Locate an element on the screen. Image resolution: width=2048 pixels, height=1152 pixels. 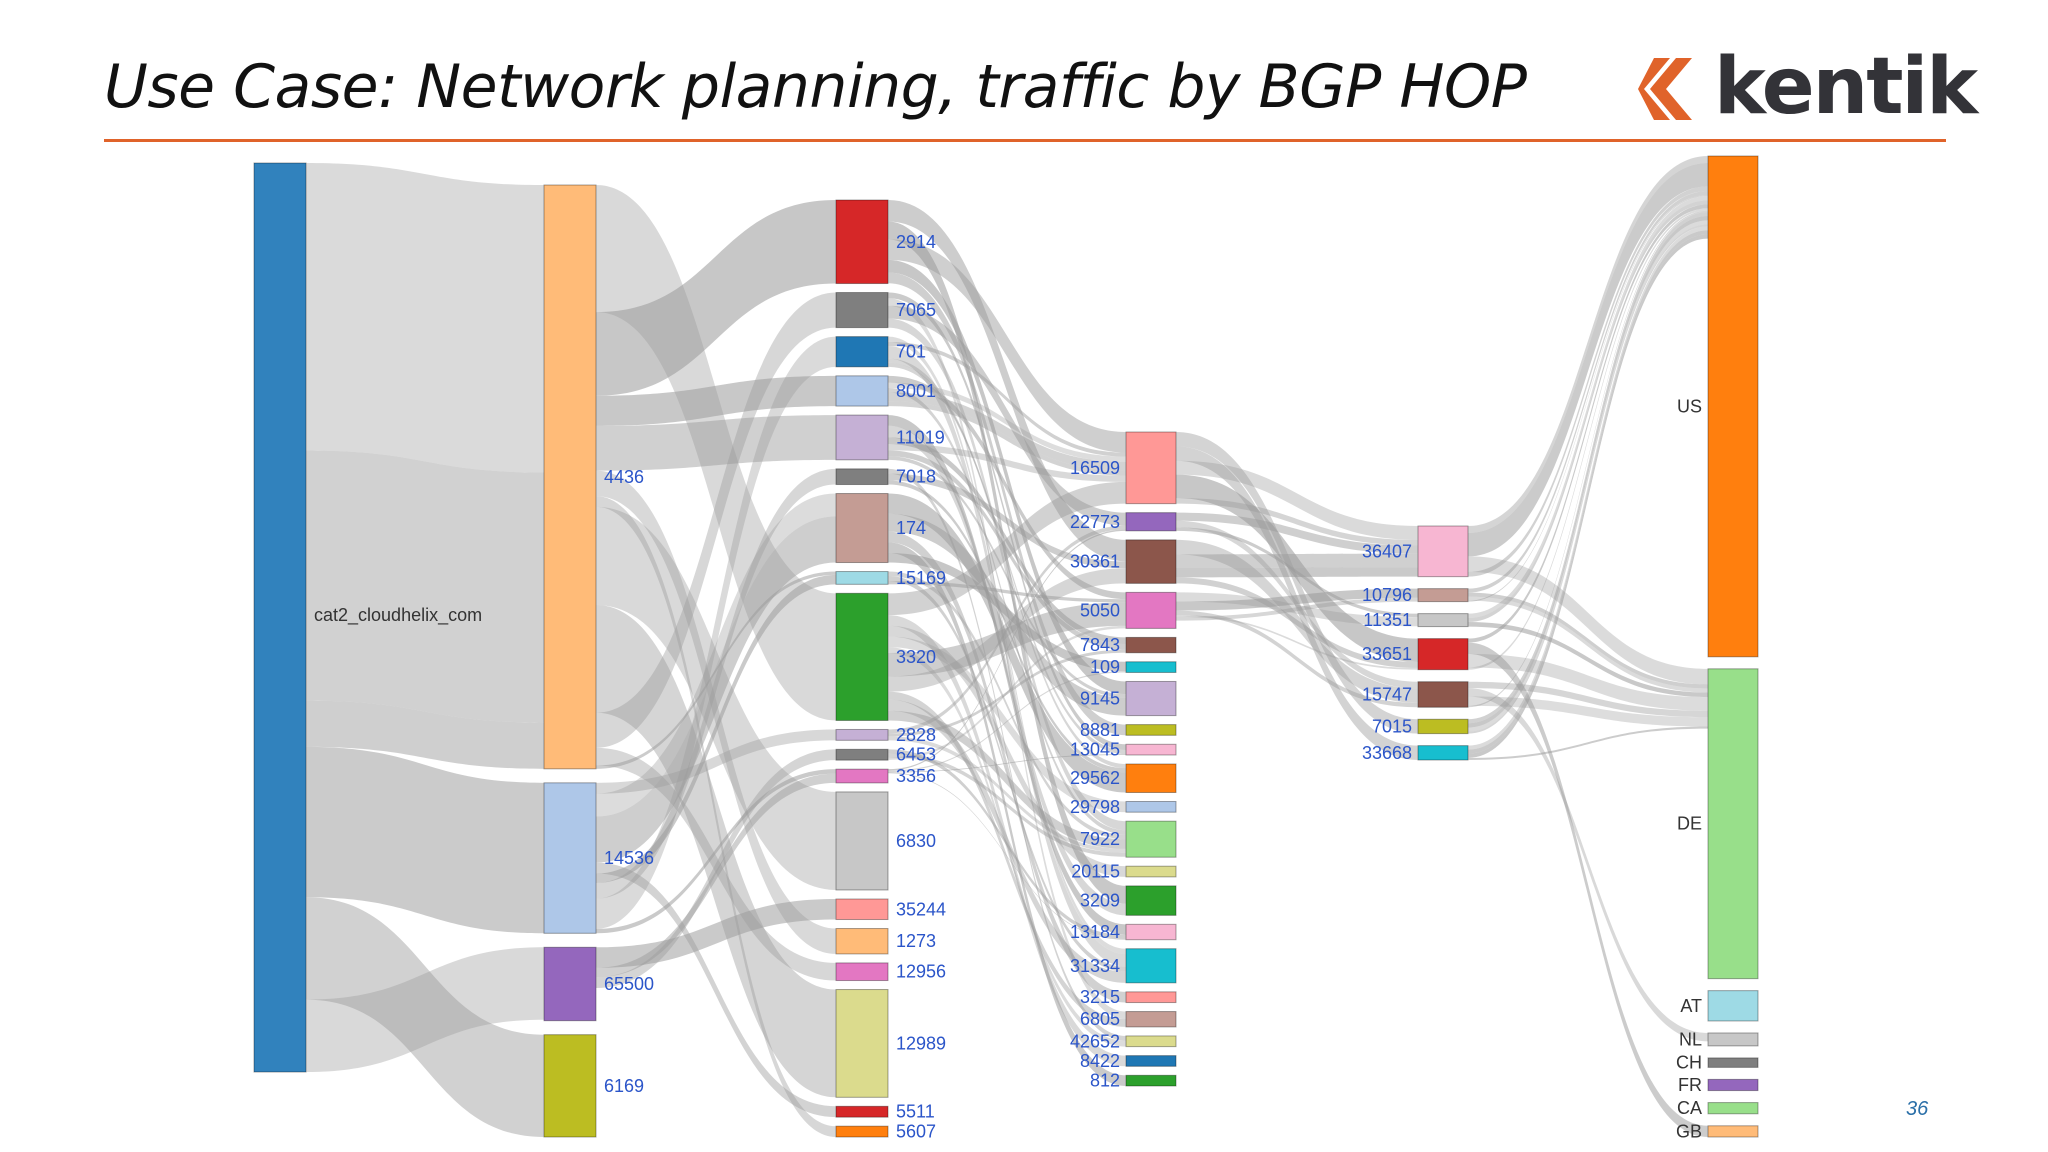
node-label-15747: 15747 is located at coordinates (1387, 694).